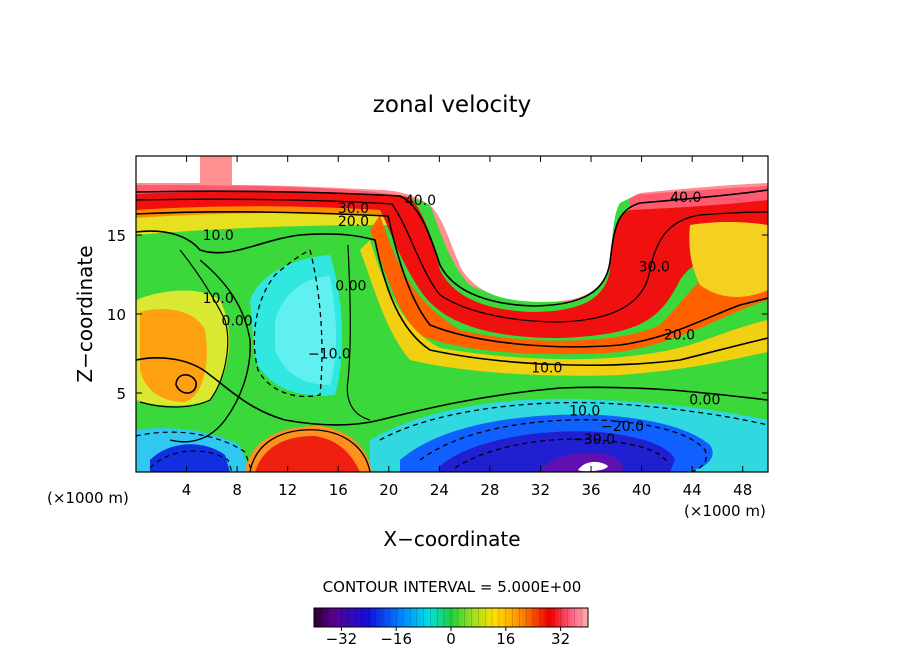 This screenshot has width=904, height=654. I want to click on contour-label: −10.0, so click(329, 355).